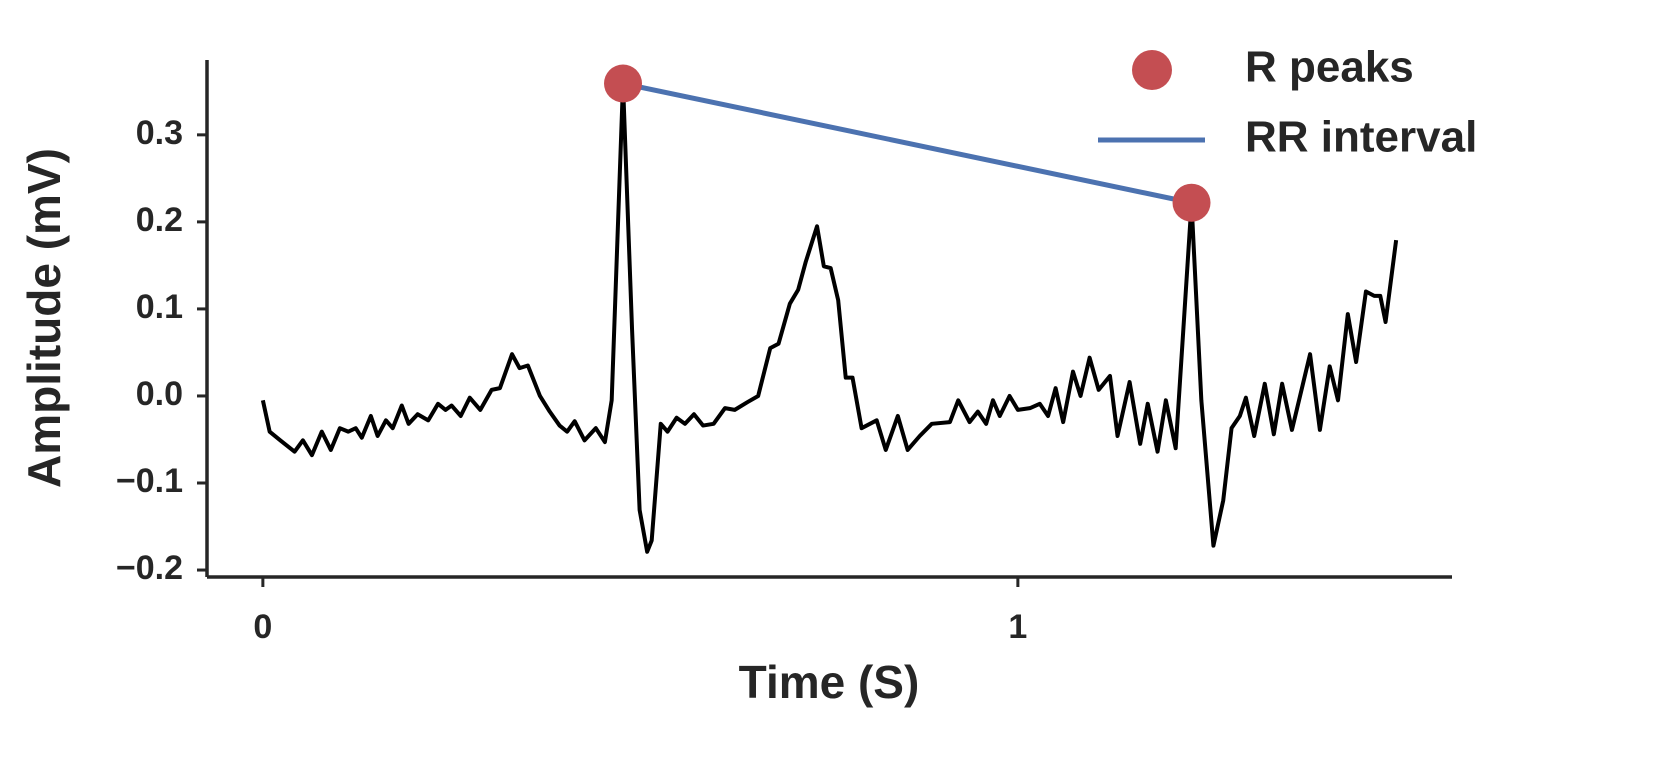  What do you see at coordinates (1329, 67) in the screenshot?
I see `legend-label: R peaks` at bounding box center [1329, 67].